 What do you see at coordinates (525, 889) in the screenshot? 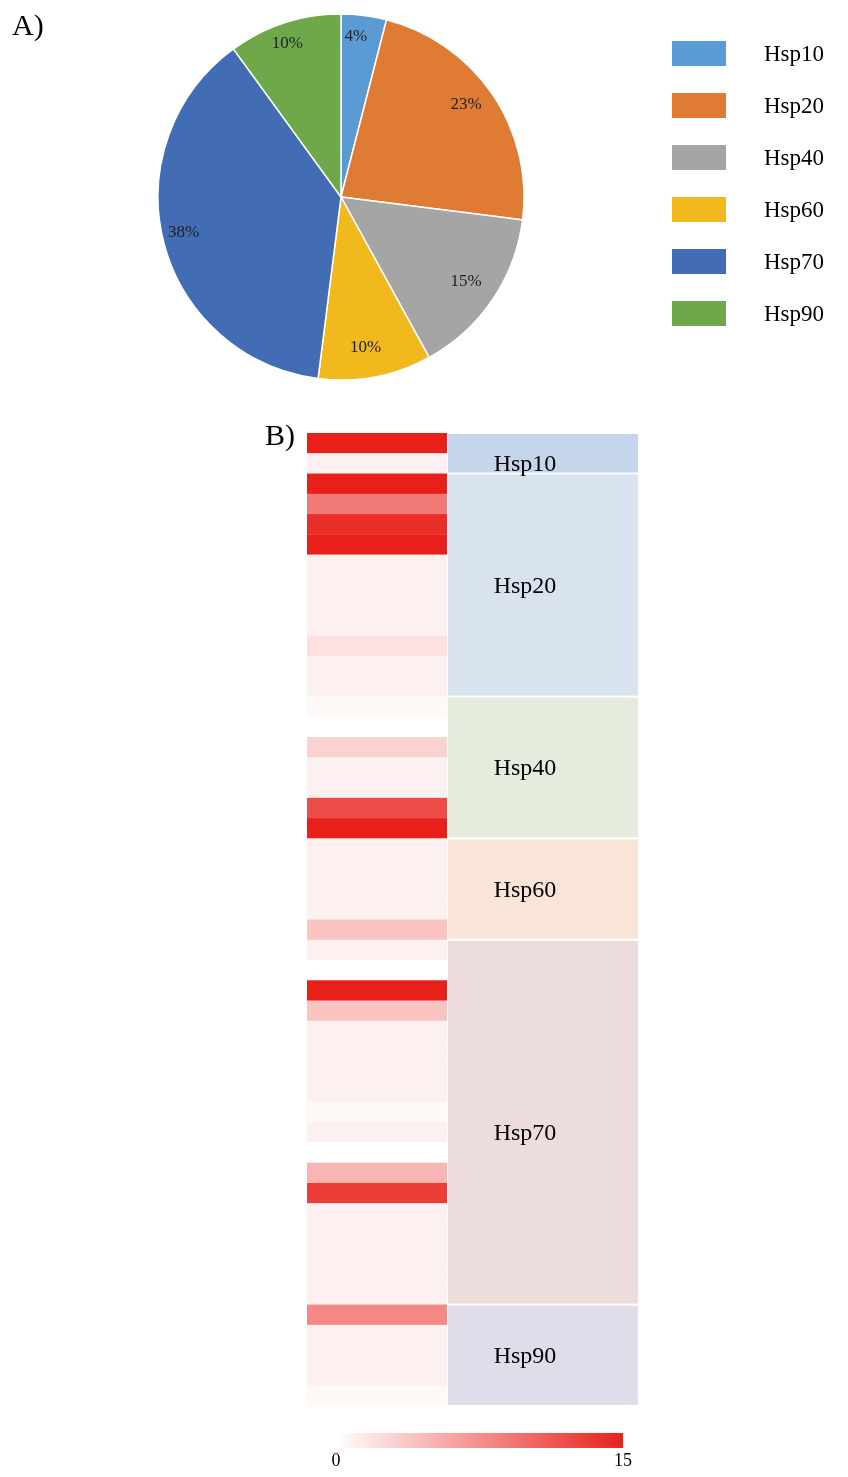
I see `y2-tick-label: Hsp60` at bounding box center [525, 889].